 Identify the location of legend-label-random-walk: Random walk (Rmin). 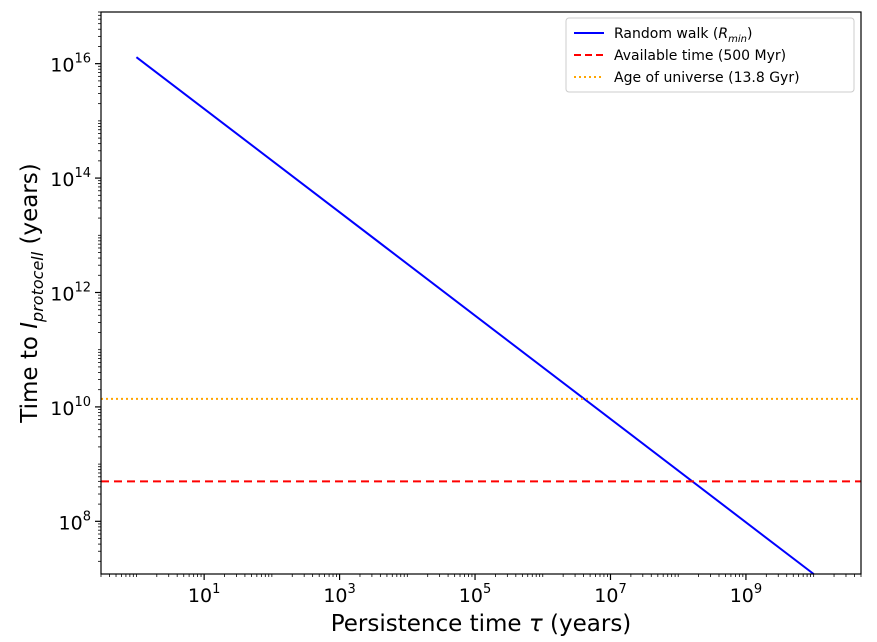
(683, 35).